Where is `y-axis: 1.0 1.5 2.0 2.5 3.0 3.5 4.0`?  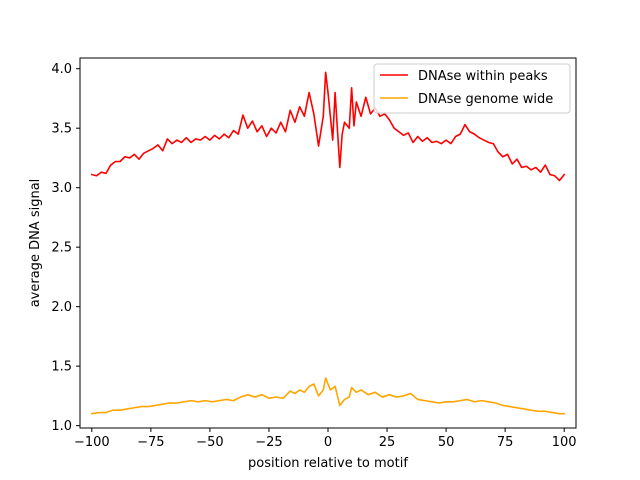 y-axis: 1.0 1.5 2.0 2.5 3.0 3.5 4.0 is located at coordinates (65, 248).